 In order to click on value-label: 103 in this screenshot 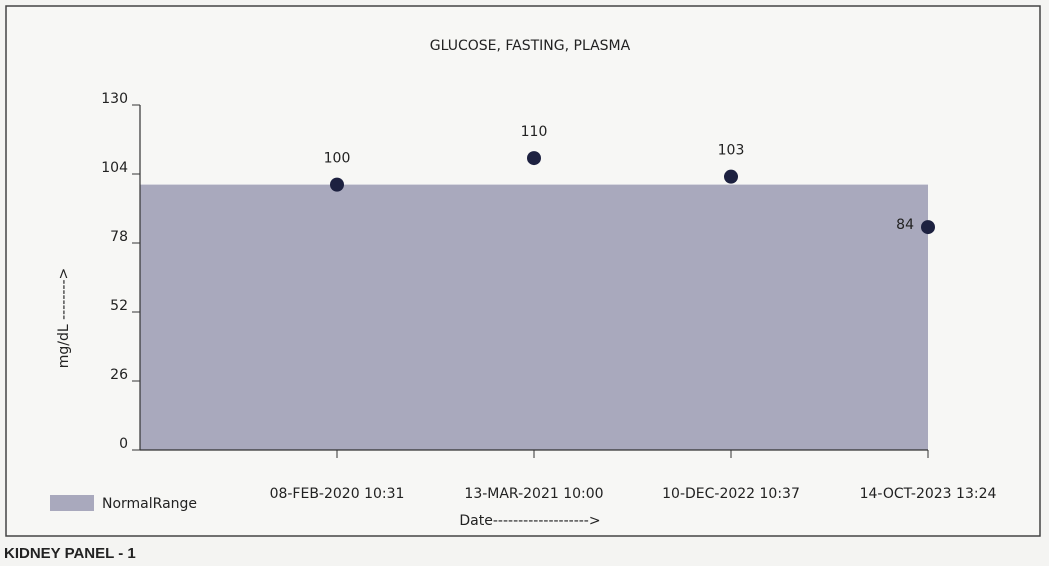, I will do `click(731, 151)`.